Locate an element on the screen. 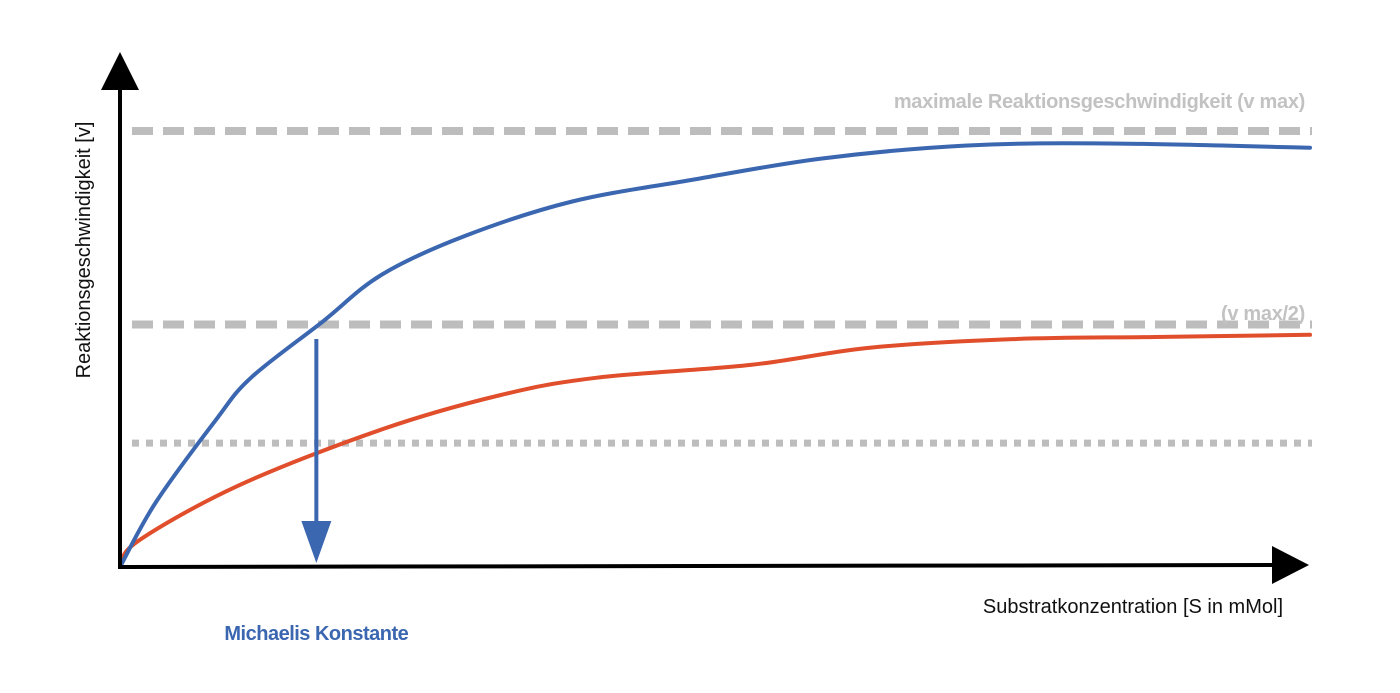 The image size is (1400, 693). x-axis-arrowhead is located at coordinates (1290, 565).